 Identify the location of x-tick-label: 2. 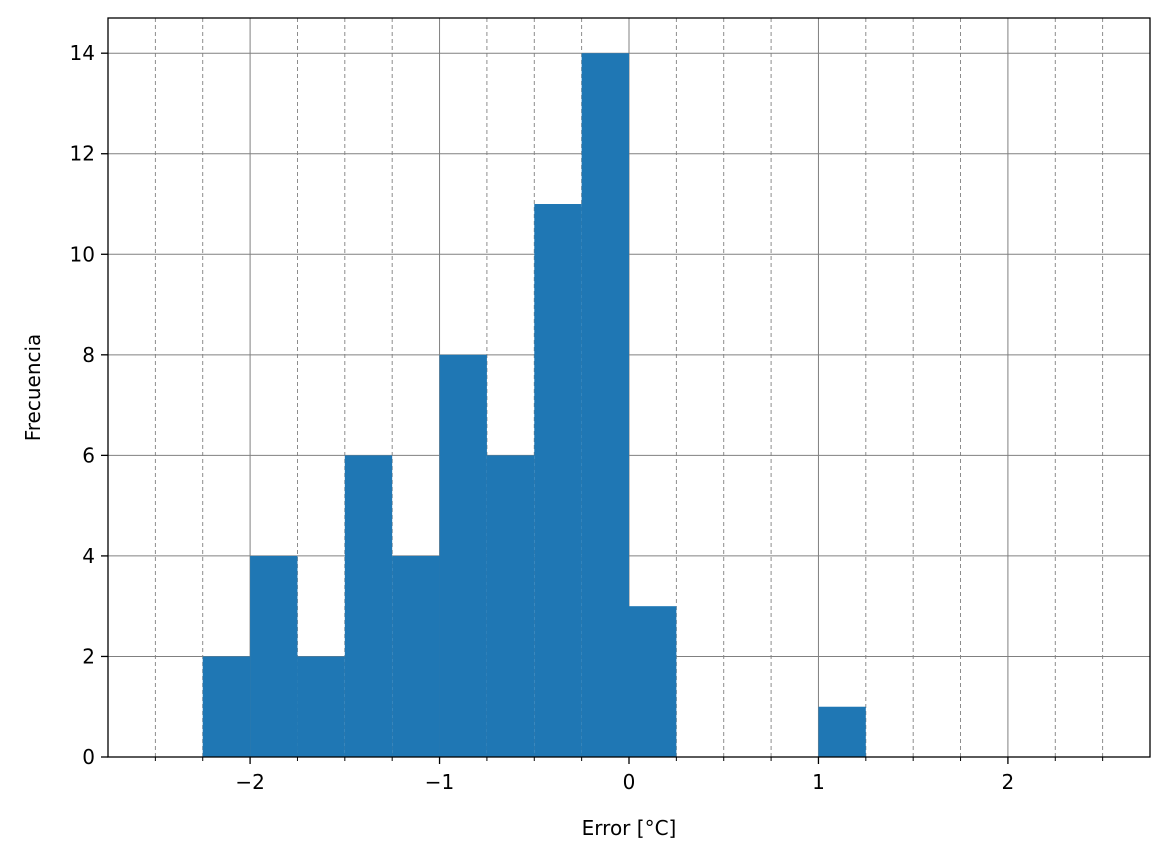
(1008, 782).